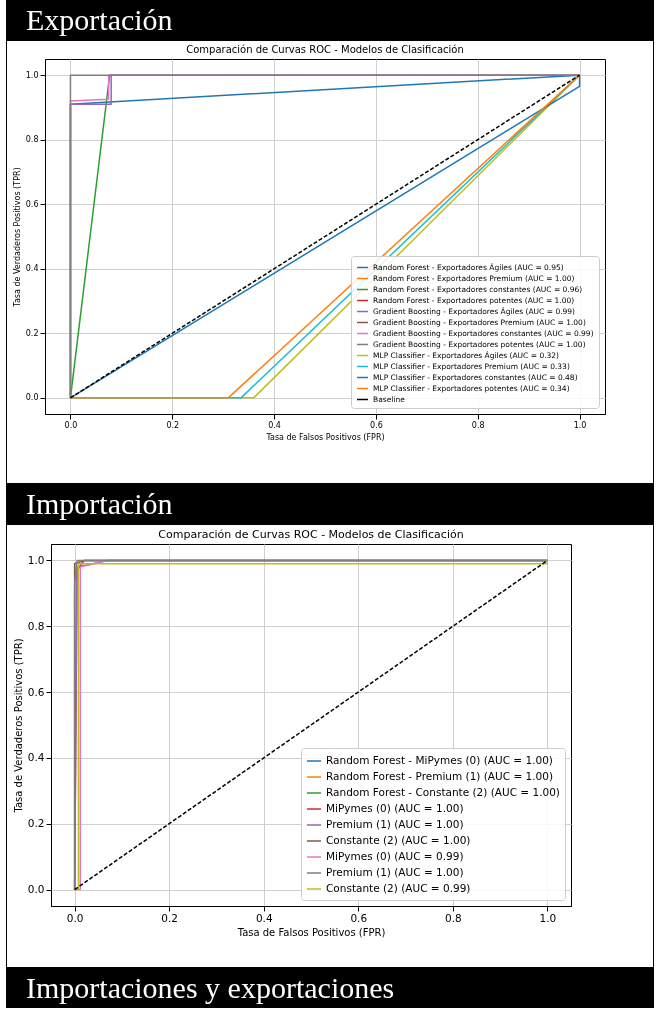 This screenshot has width=660, height=1022. Describe the element at coordinates (395, 856) in the screenshot. I see `legend-label: MiPymes (0) (AUC = 0.99)` at that location.